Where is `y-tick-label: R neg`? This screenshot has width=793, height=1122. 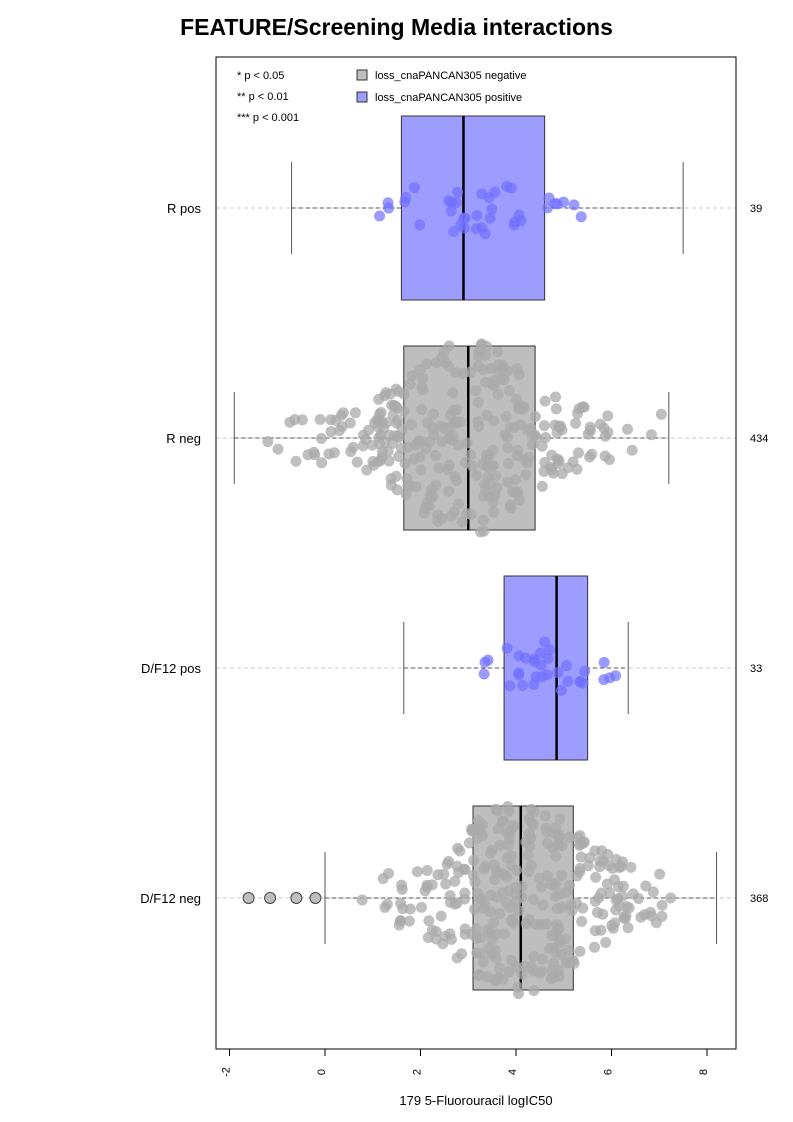 y-tick-label: R neg is located at coordinates (183, 438).